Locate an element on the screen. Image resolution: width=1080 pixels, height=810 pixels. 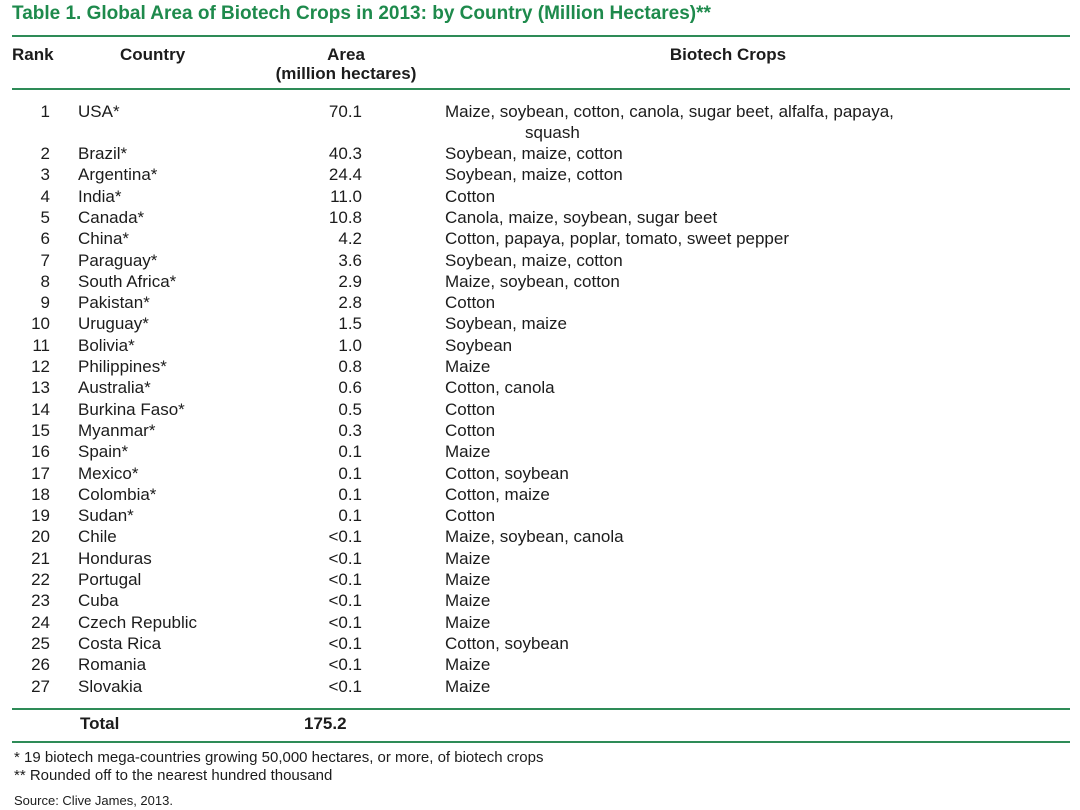
table-row: 27 Slovakia <0.1 Maize is located at coordinates (540, 687).